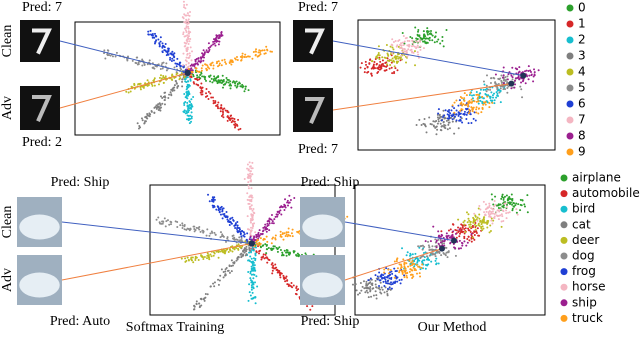 This screenshot has height=338, width=640. What do you see at coordinates (42, 142) in the screenshot?
I see `pred-label: Pred: 2` at bounding box center [42, 142].